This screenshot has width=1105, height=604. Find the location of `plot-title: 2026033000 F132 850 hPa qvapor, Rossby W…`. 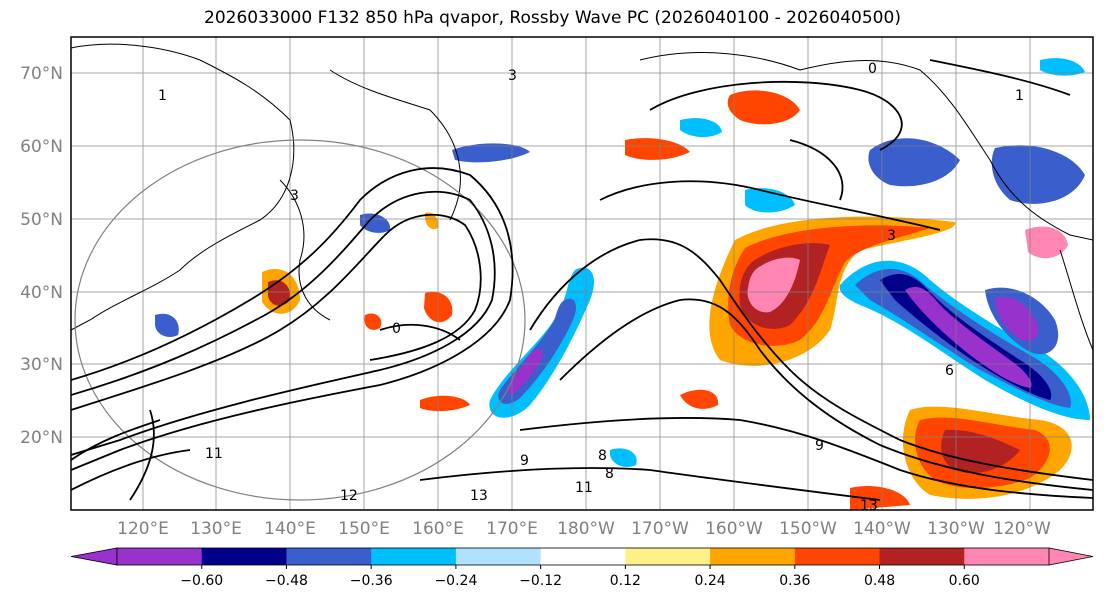

plot-title: 2026033000 F132 850 hPa qvapor, Rossby W… is located at coordinates (552, 18).